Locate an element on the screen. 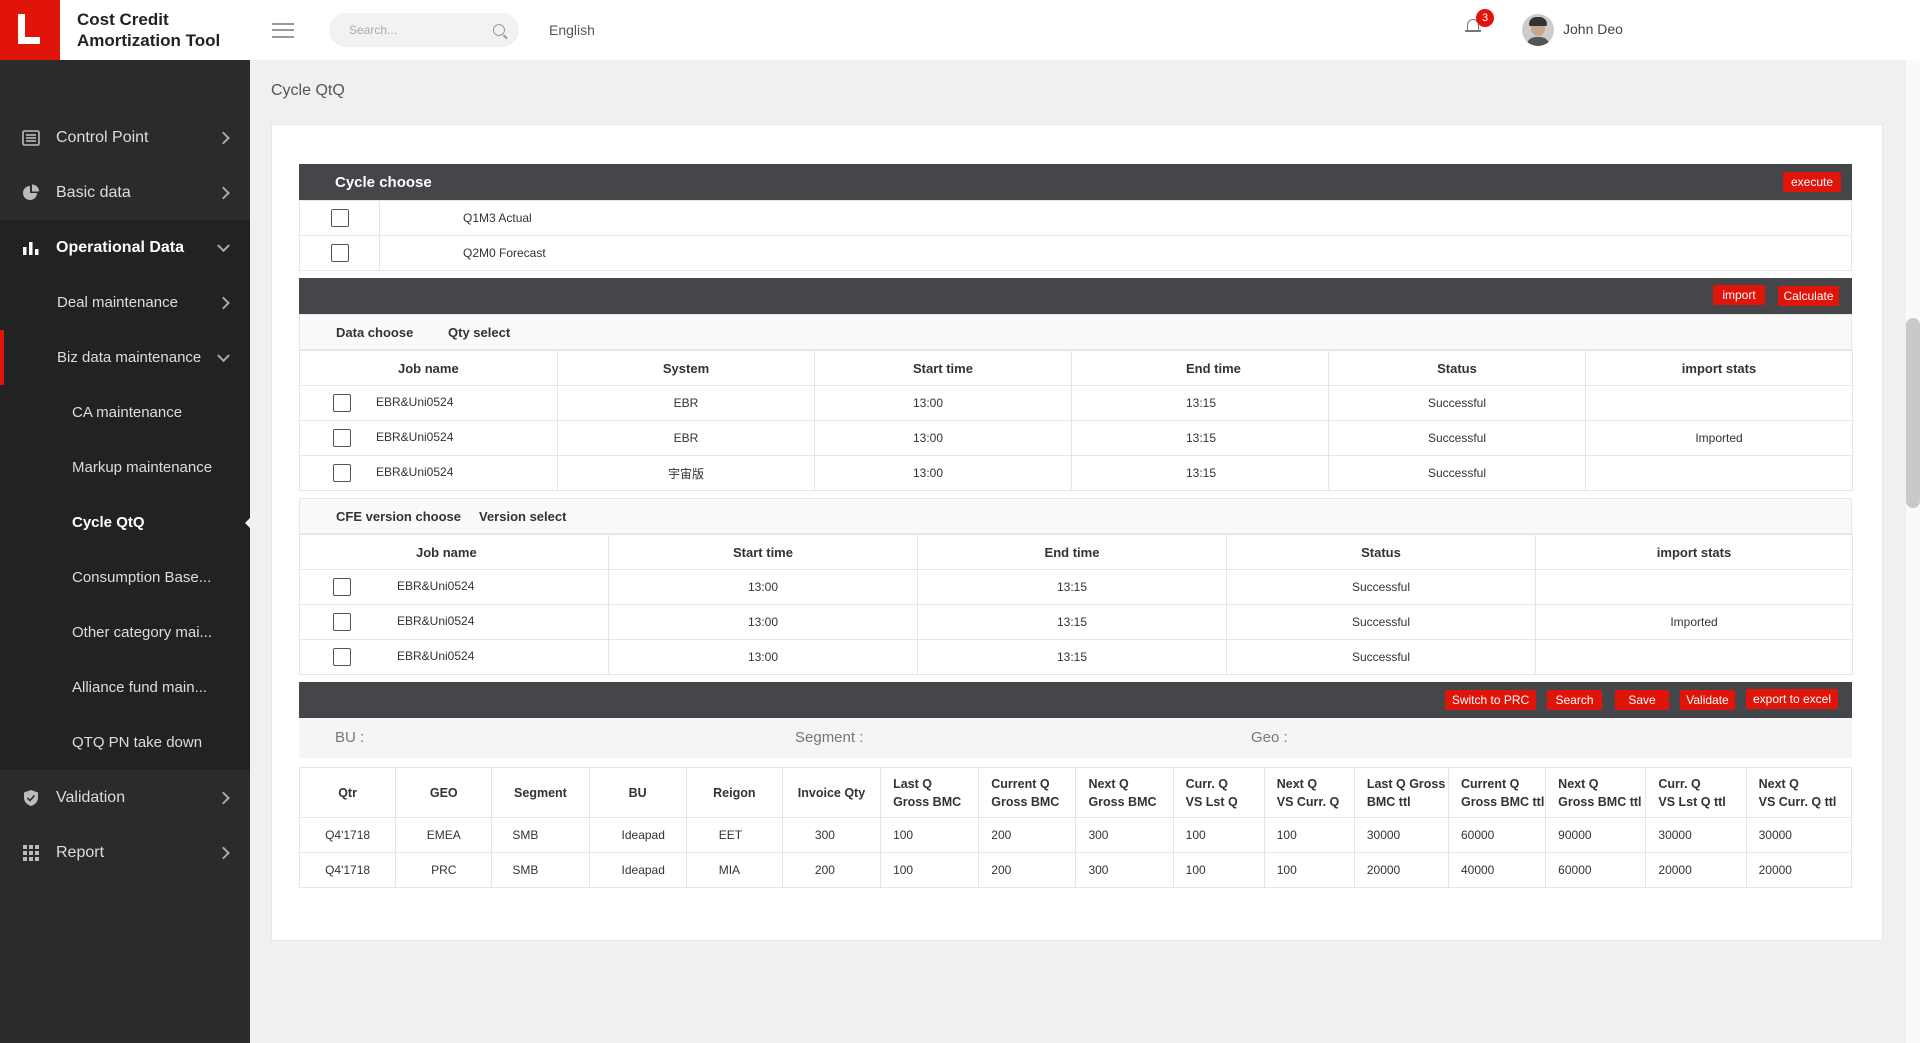  segment-filter: Segment : is located at coordinates (829, 737).